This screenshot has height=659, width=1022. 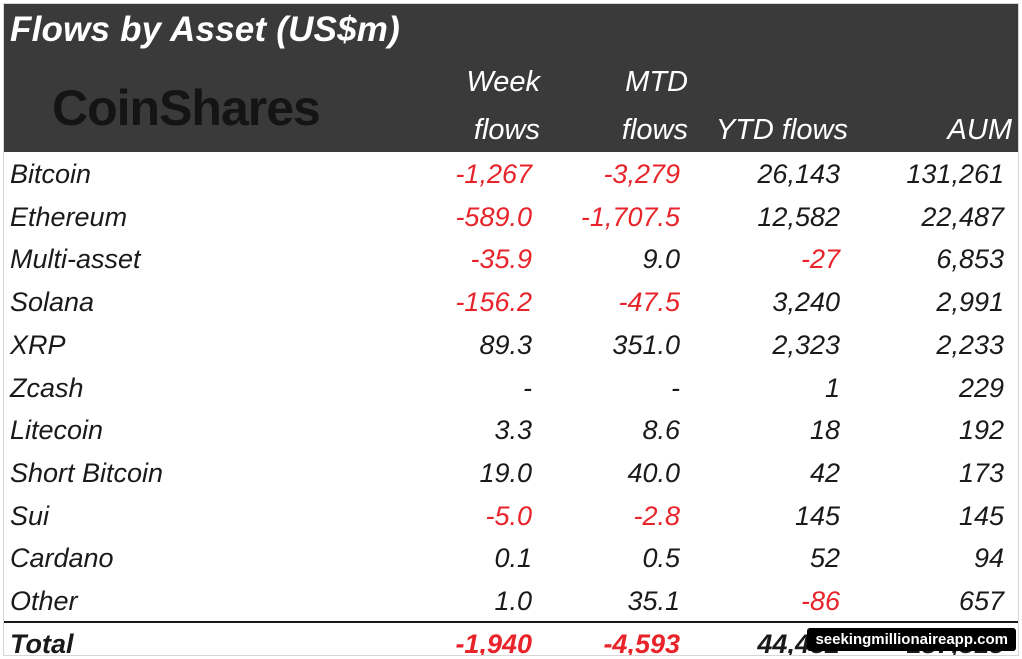 I want to click on table-row: Litecoin 3.3 8.6 18 192, so click(x=511, y=431).